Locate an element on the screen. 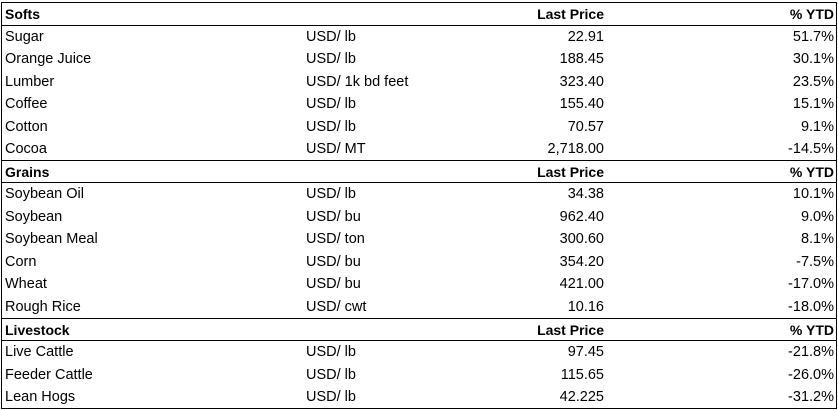 The height and width of the screenshot is (410, 838). section-title: Livestock is located at coordinates (37, 330).